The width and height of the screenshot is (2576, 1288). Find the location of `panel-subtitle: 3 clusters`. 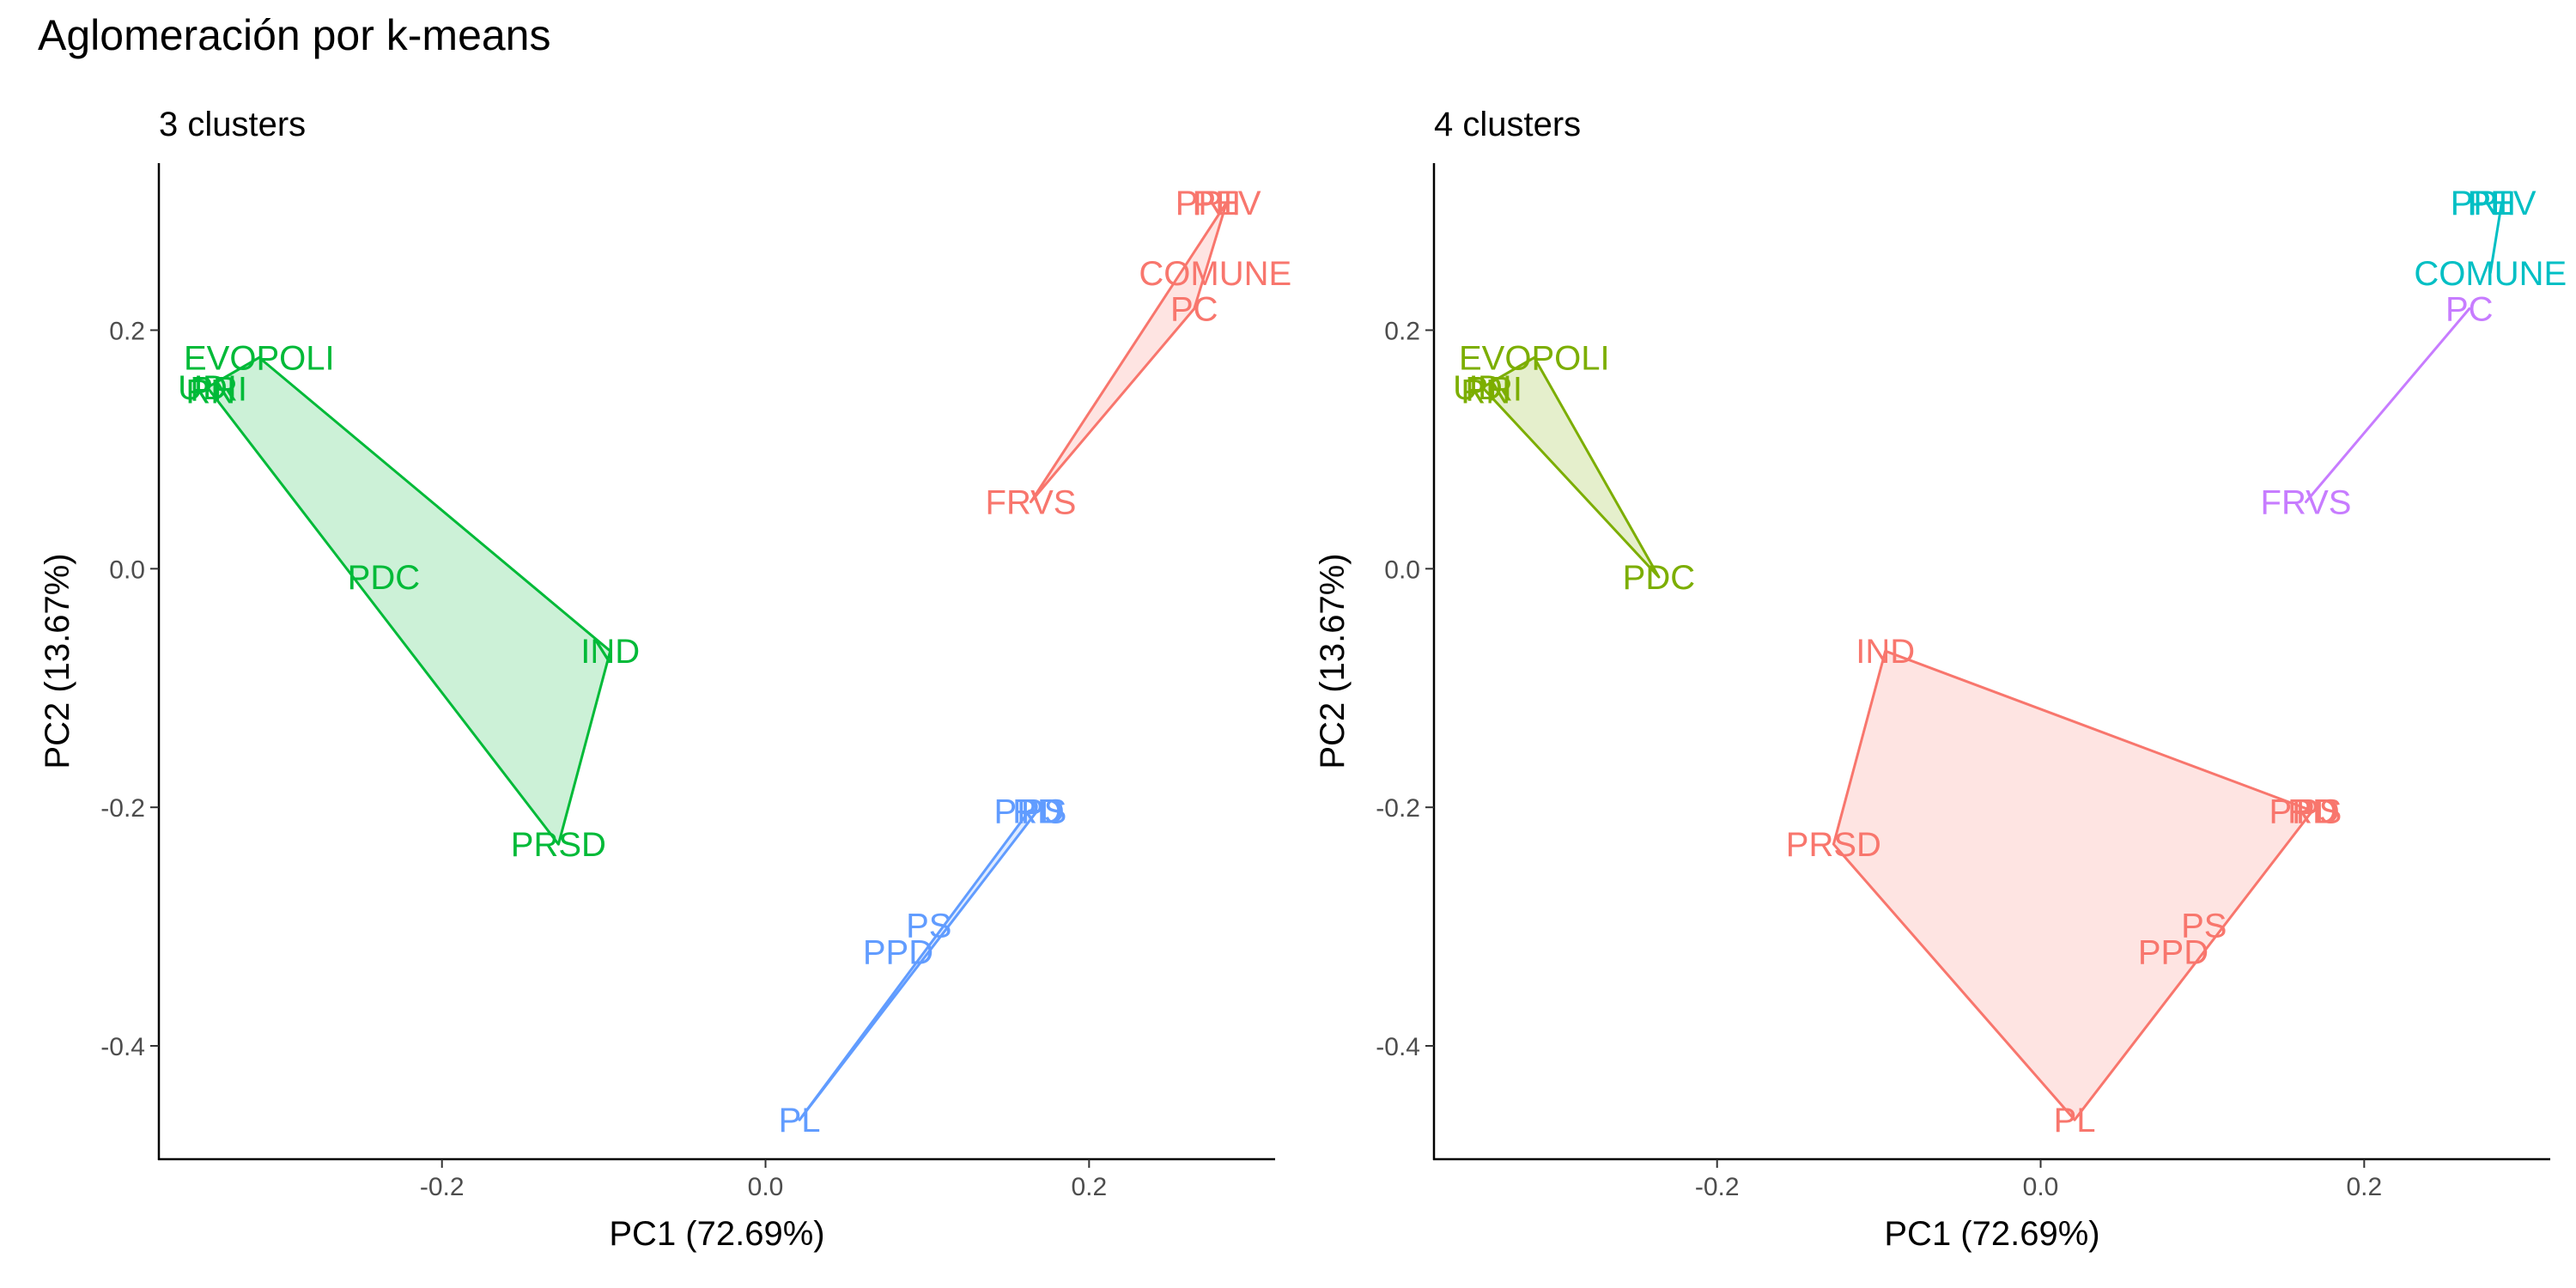

panel-subtitle: 3 clusters is located at coordinates (232, 124).